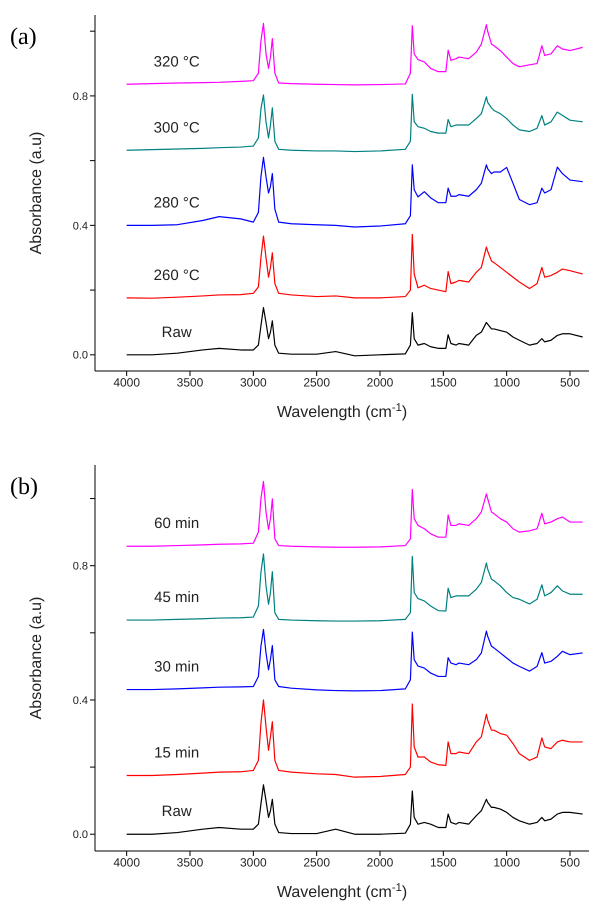  What do you see at coordinates (177, 275) in the screenshot?
I see `series-label: 260 °C` at bounding box center [177, 275].